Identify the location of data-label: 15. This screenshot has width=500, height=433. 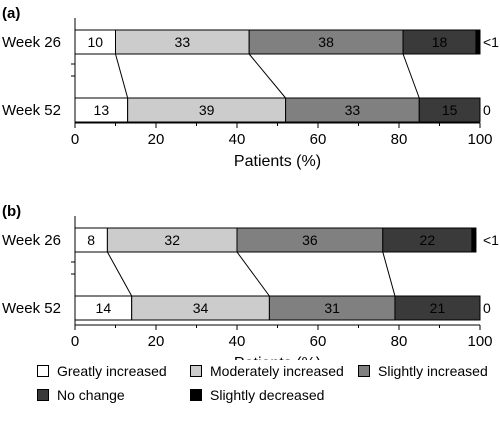
(450, 110).